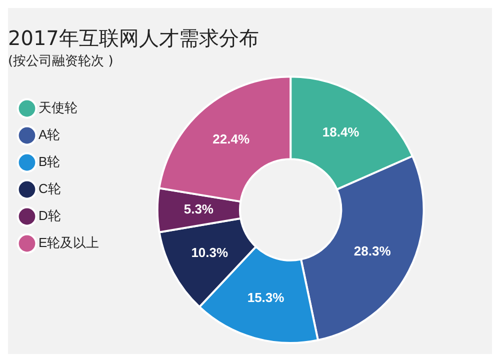  I want to click on data-label: 5.3%, so click(199, 209).